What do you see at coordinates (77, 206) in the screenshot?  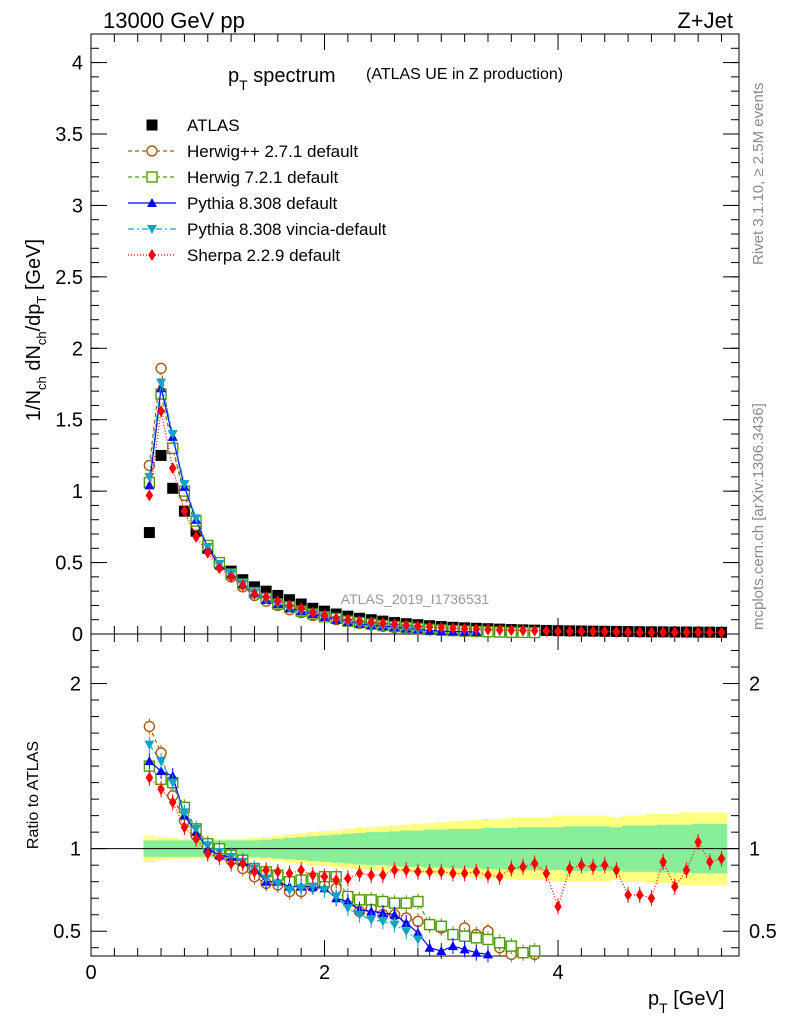 I see `y-tick-label: 3` at bounding box center [77, 206].